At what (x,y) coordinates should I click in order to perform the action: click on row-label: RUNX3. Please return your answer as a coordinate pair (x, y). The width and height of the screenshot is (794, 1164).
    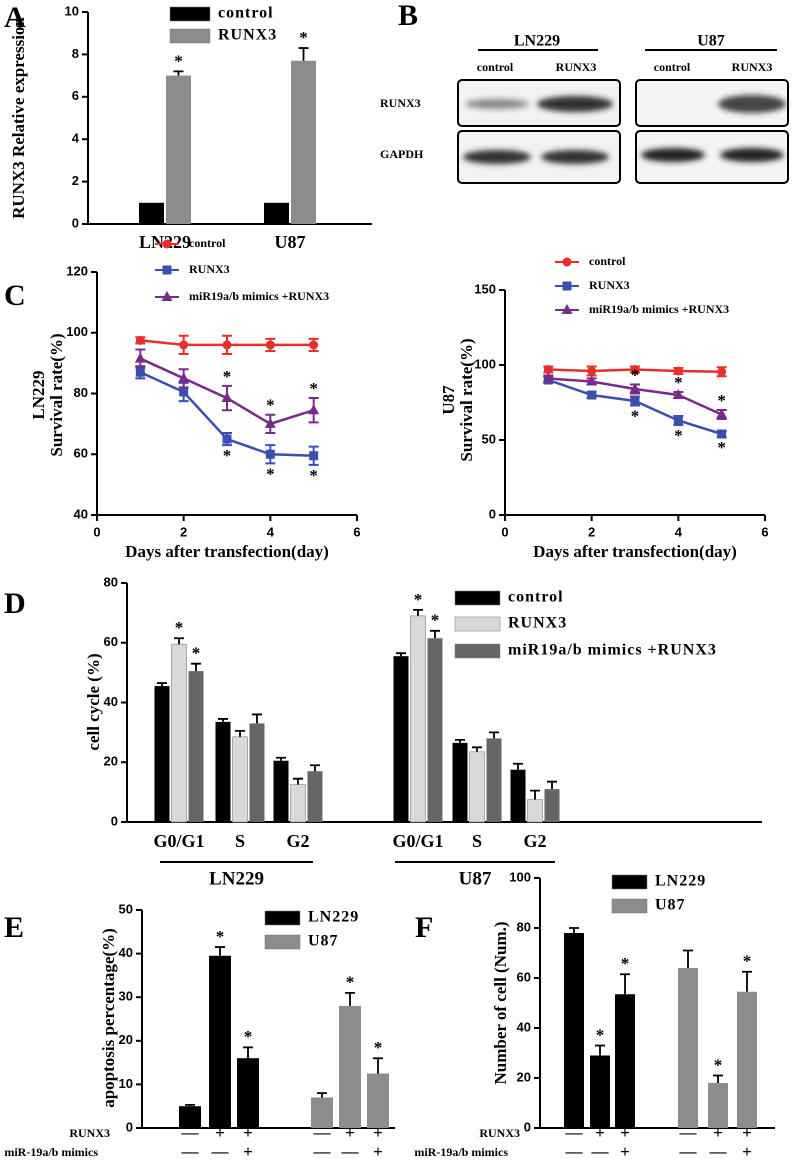
    Looking at the image, I should click on (400, 103).